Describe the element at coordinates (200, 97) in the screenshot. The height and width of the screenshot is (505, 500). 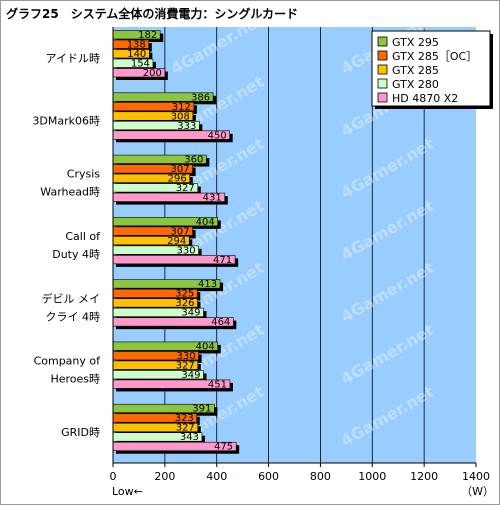
I see `bar-value-label: 386` at that location.